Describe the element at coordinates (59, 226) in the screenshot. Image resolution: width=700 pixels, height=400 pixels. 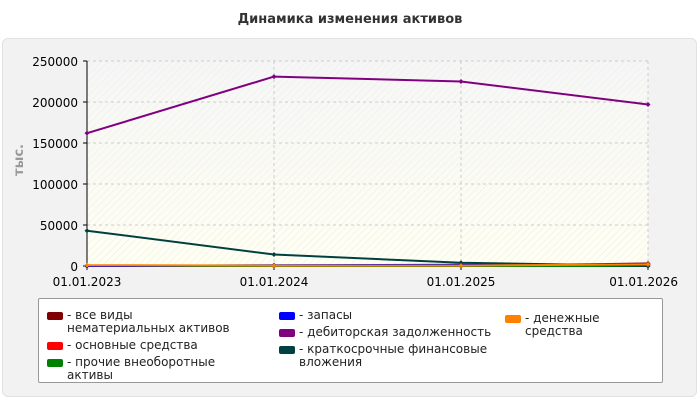
I see `y-tick-label: 50000` at that location.